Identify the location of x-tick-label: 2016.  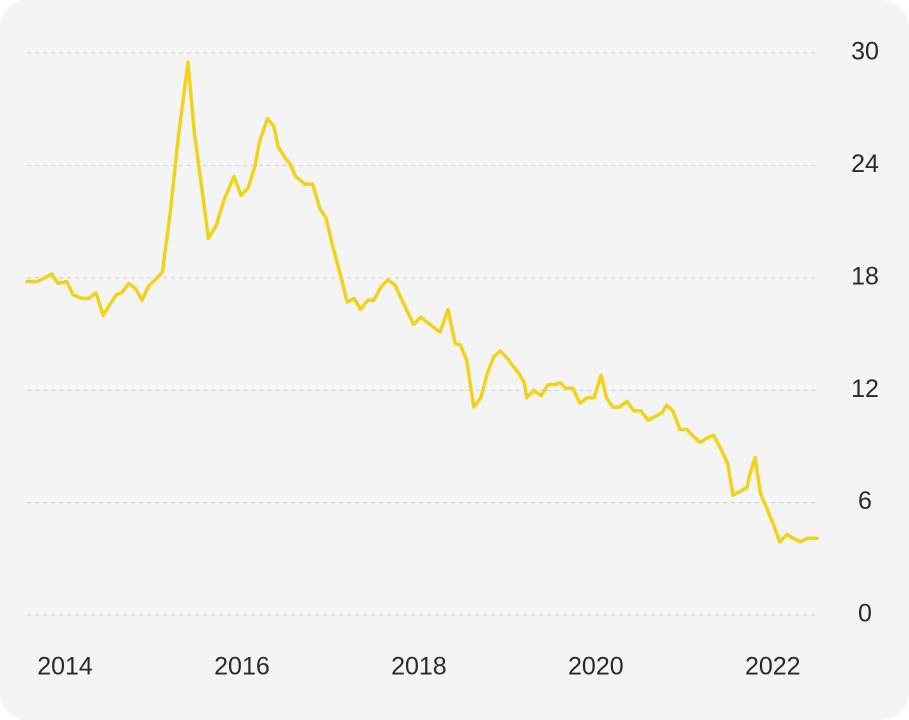
(242, 667).